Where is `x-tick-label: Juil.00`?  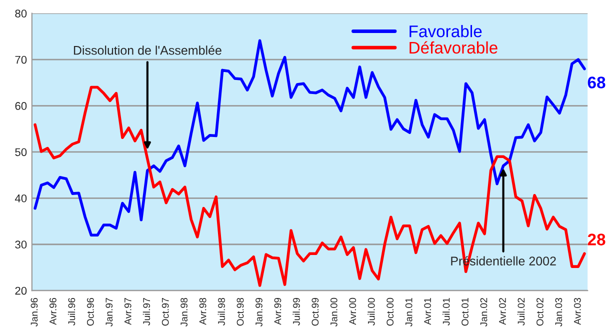
x-tick-label: Juil.00 is located at coordinates (371, 312).